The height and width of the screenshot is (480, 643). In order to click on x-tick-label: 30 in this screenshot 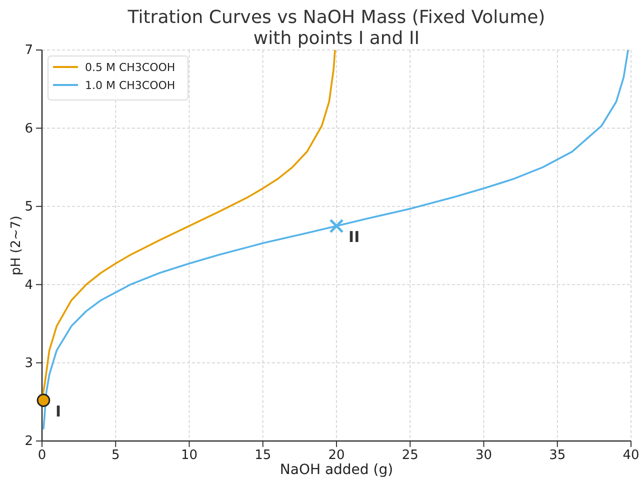, I will do `click(483, 456)`.